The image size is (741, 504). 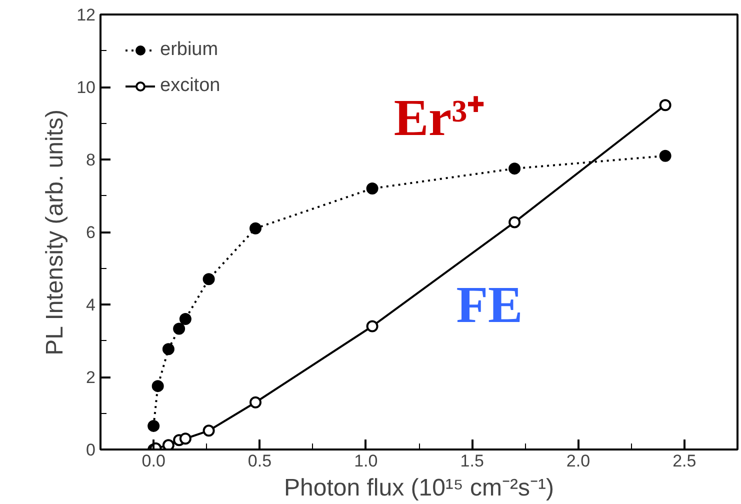 What do you see at coordinates (91, 450) in the screenshot?
I see `y-tick-label: 0` at bounding box center [91, 450].